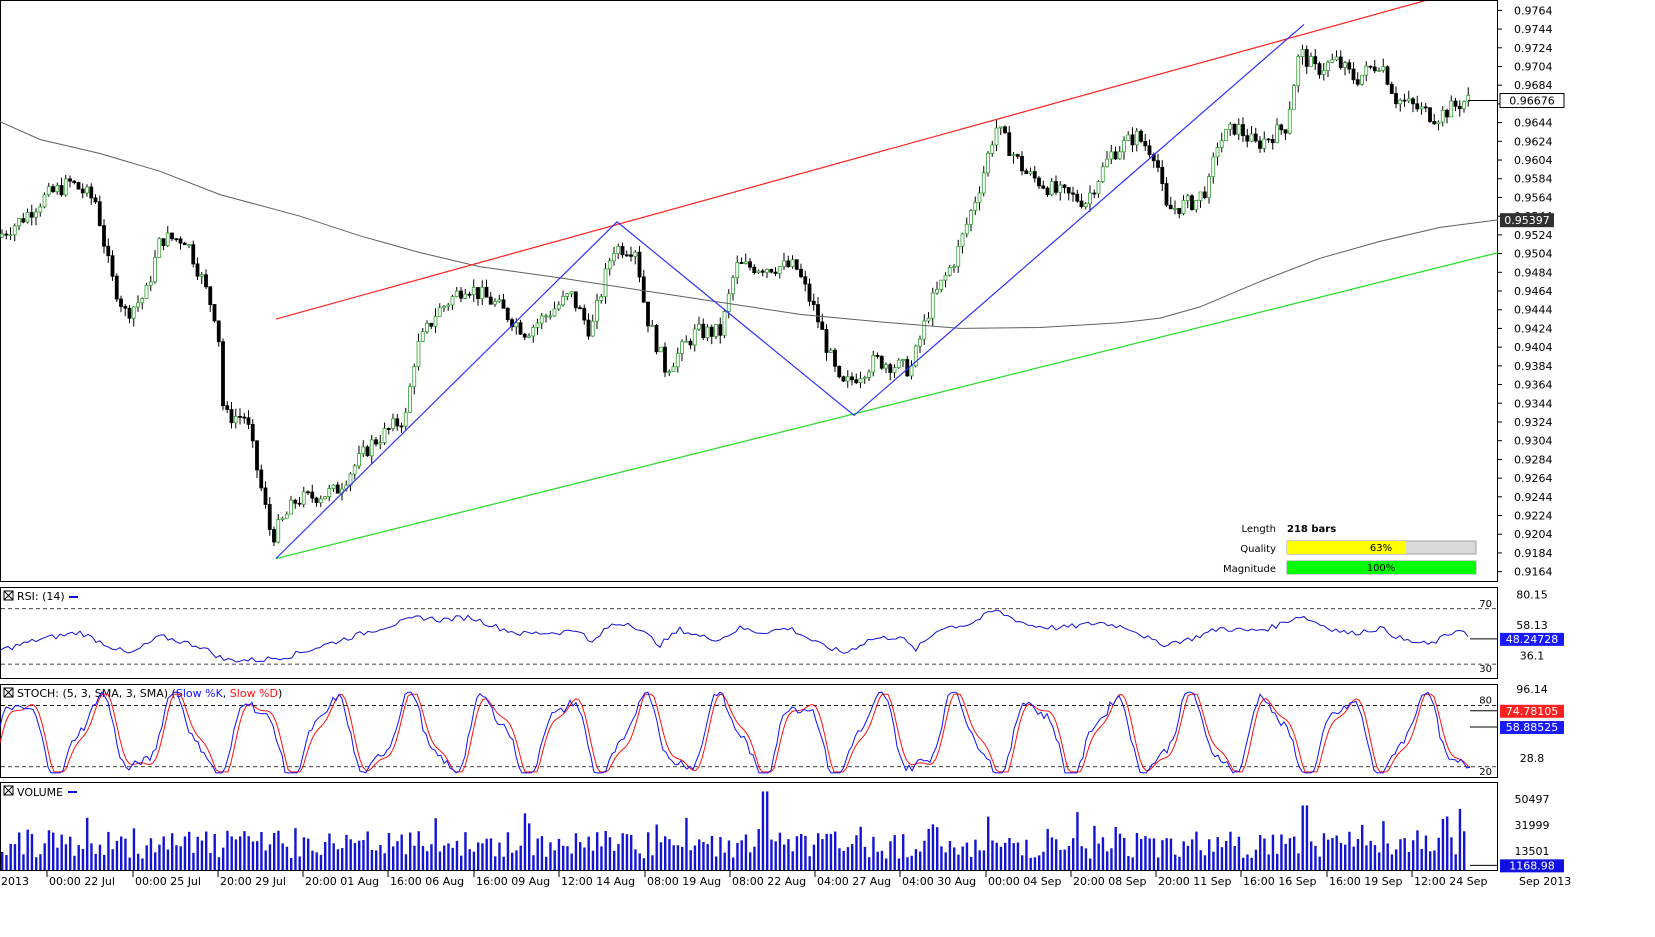 The height and width of the screenshot is (937, 1655). I want to click on x-tick-label: 04:00 27 Aug, so click(854, 881).